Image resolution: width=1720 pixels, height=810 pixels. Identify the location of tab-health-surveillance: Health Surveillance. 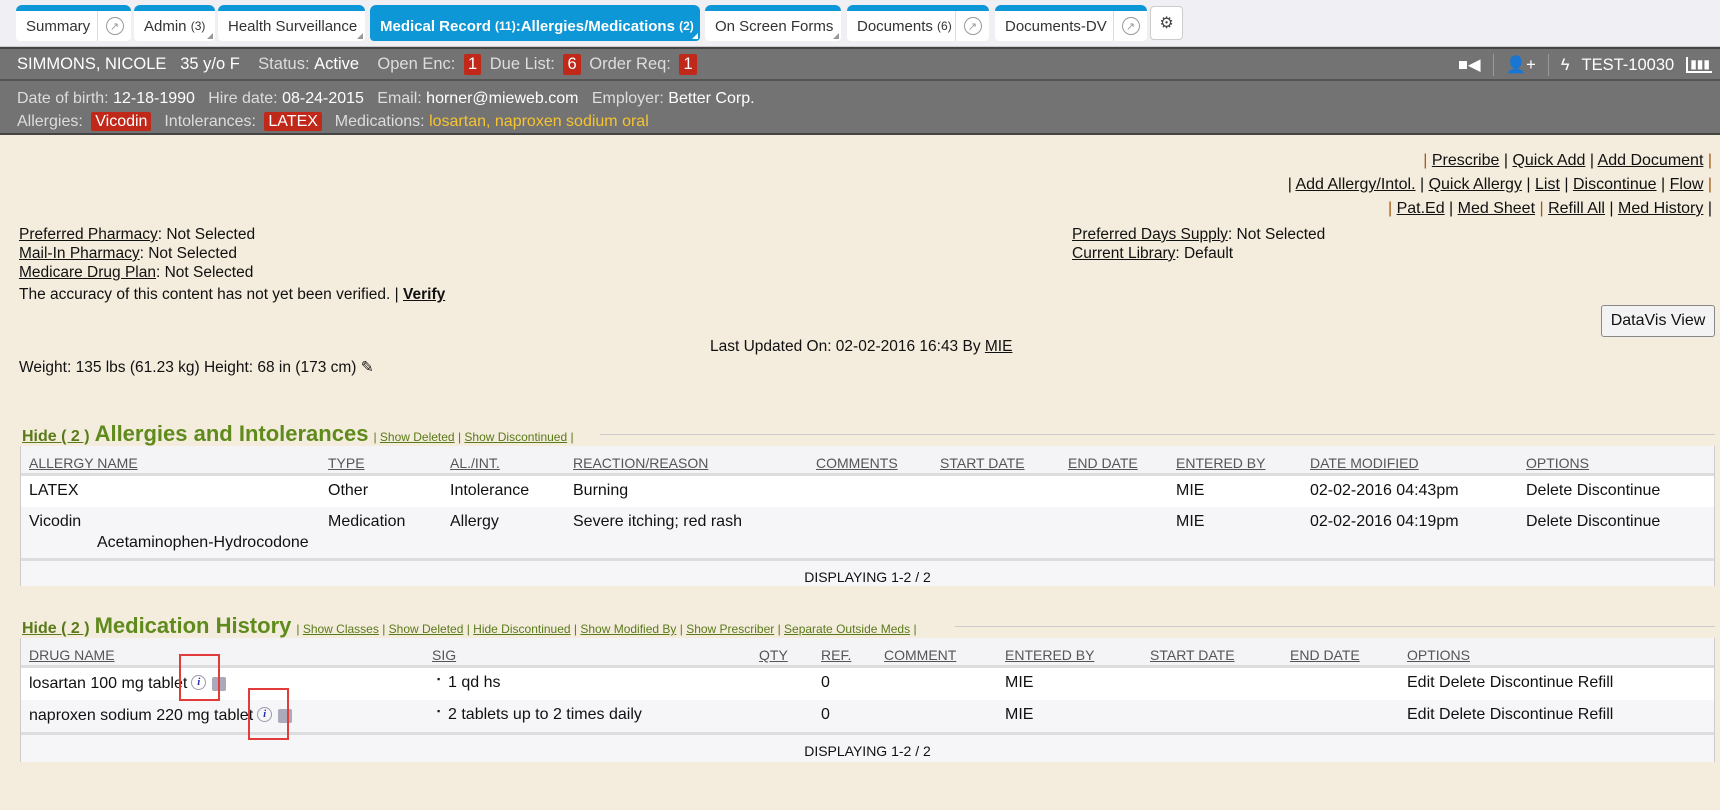
(291, 23).